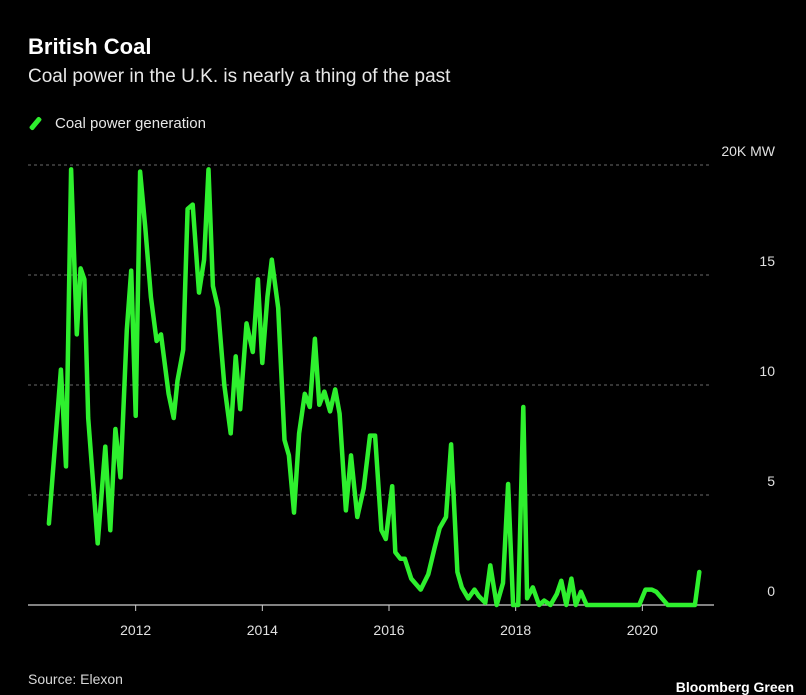  Describe the element at coordinates (388, 630) in the screenshot. I see `x-tick-label: 2016` at that location.